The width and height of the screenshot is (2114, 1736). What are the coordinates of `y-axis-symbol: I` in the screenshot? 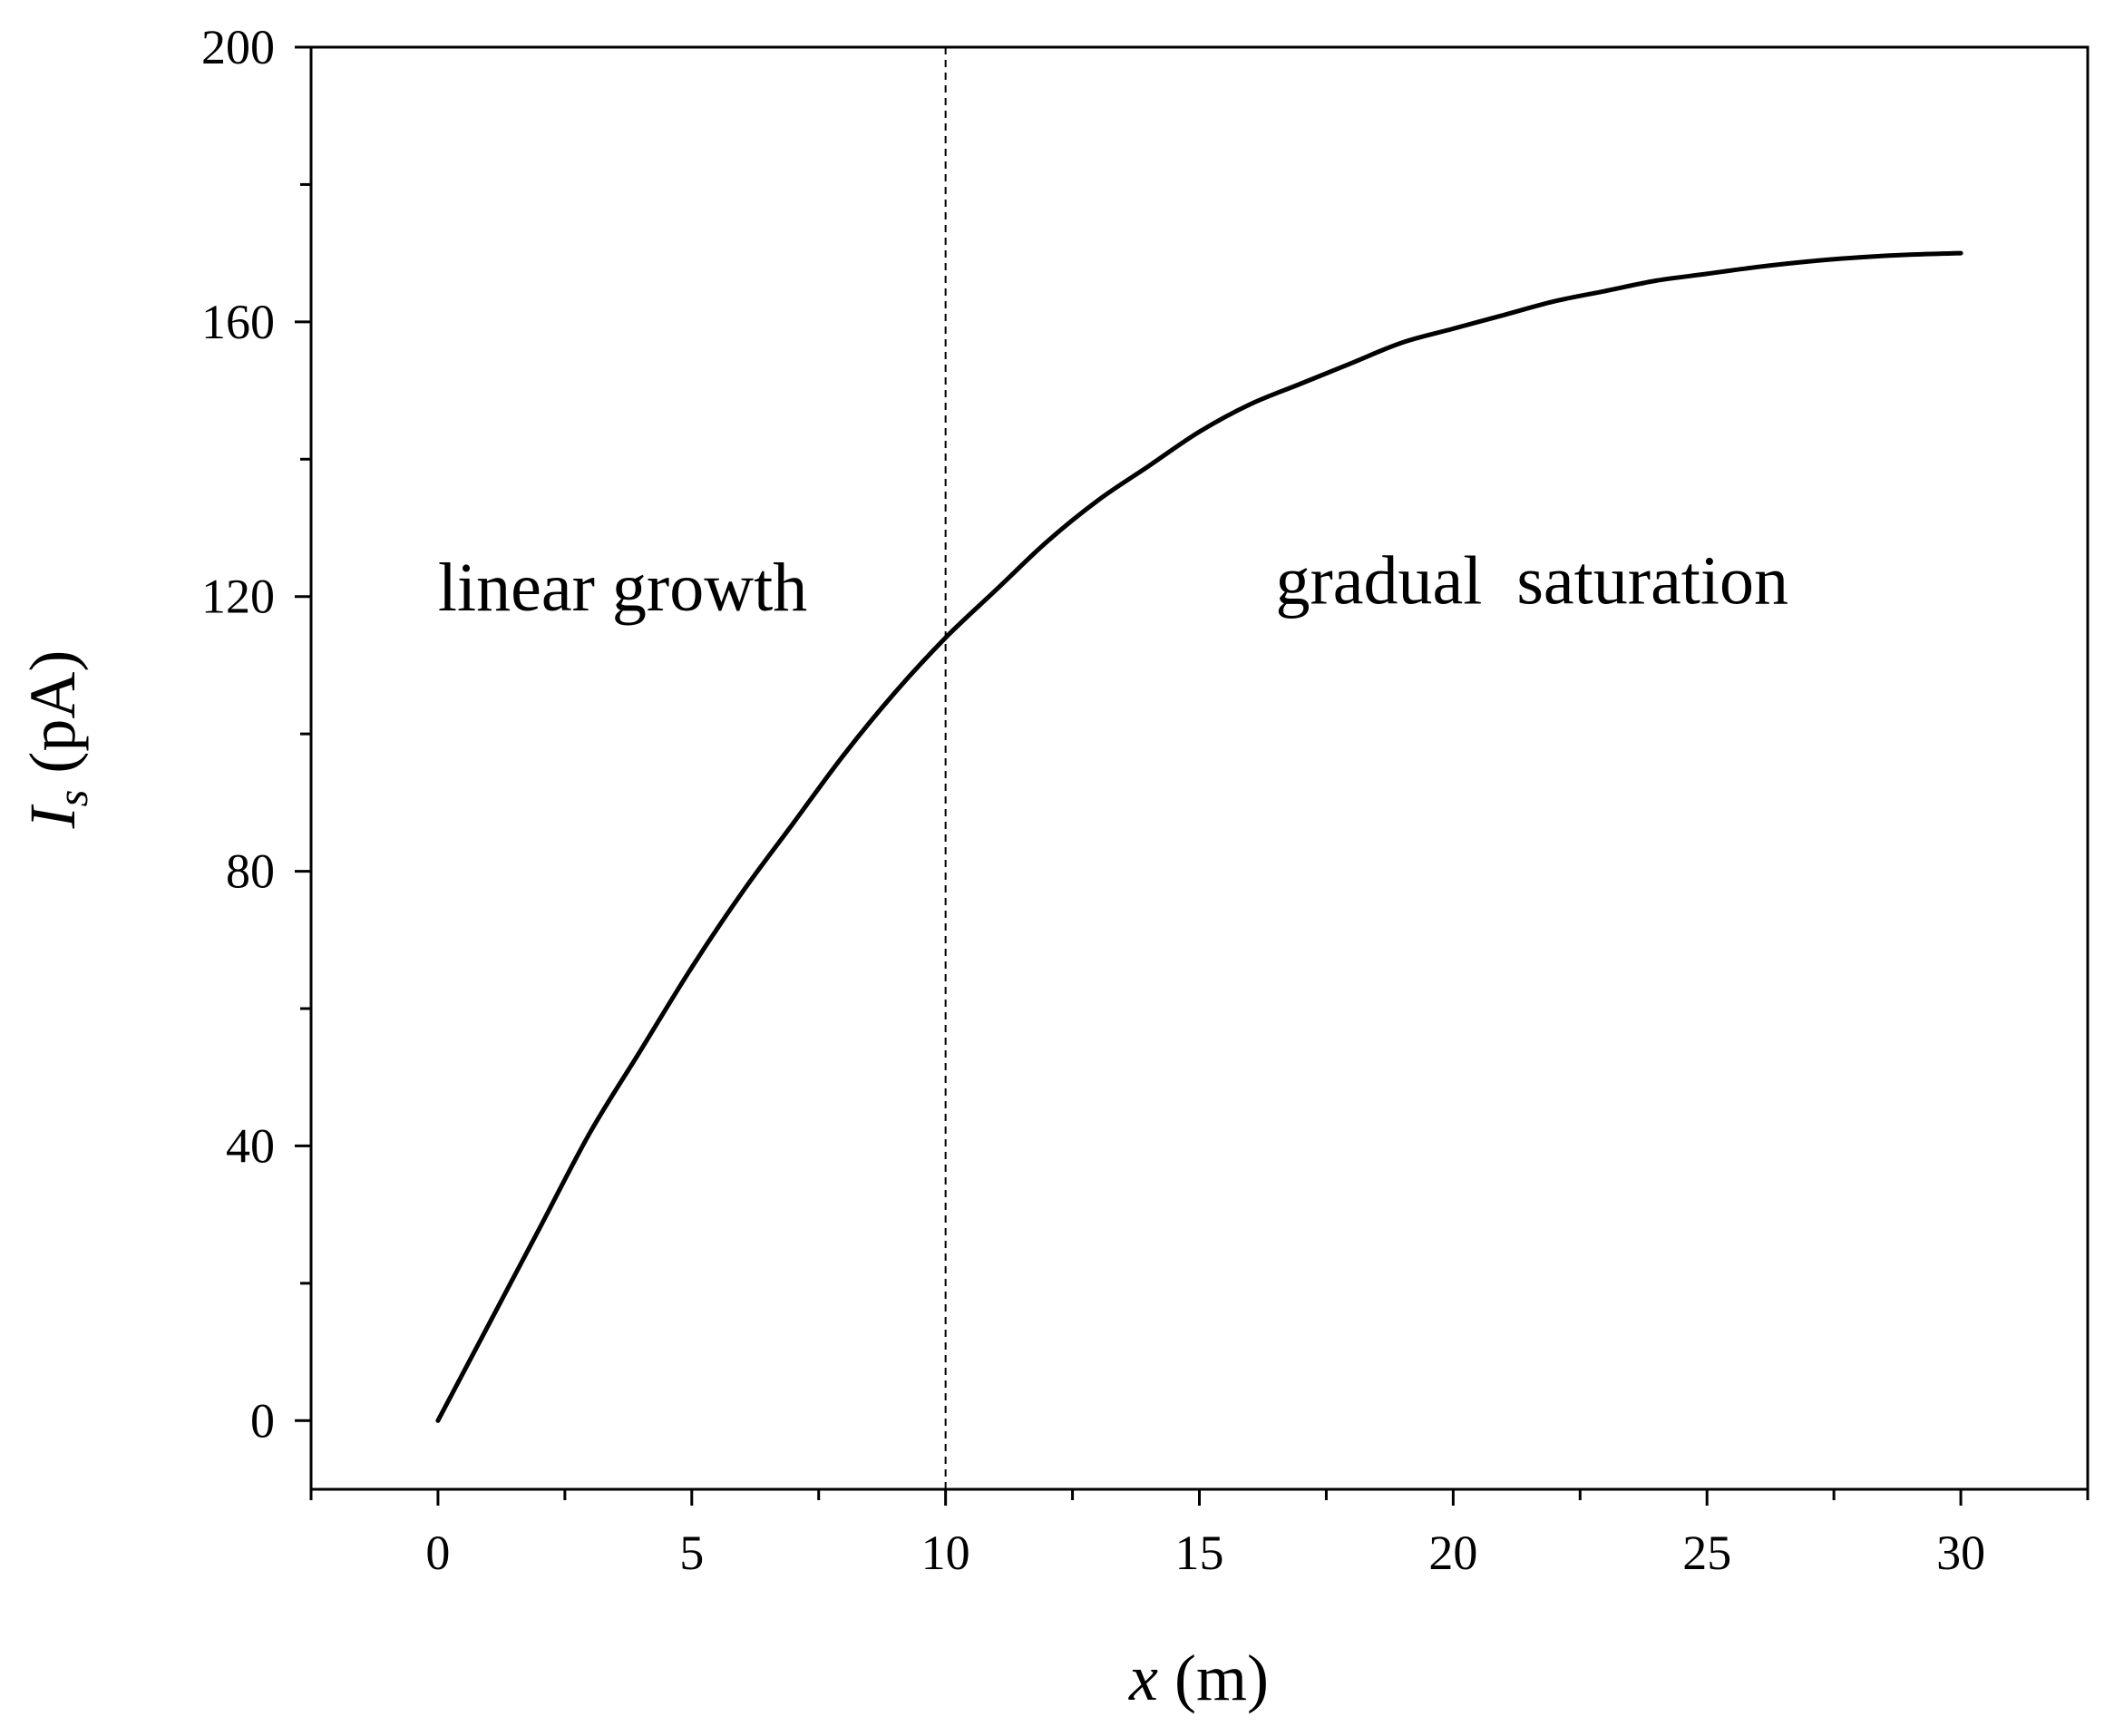 It's located at (52, 816).